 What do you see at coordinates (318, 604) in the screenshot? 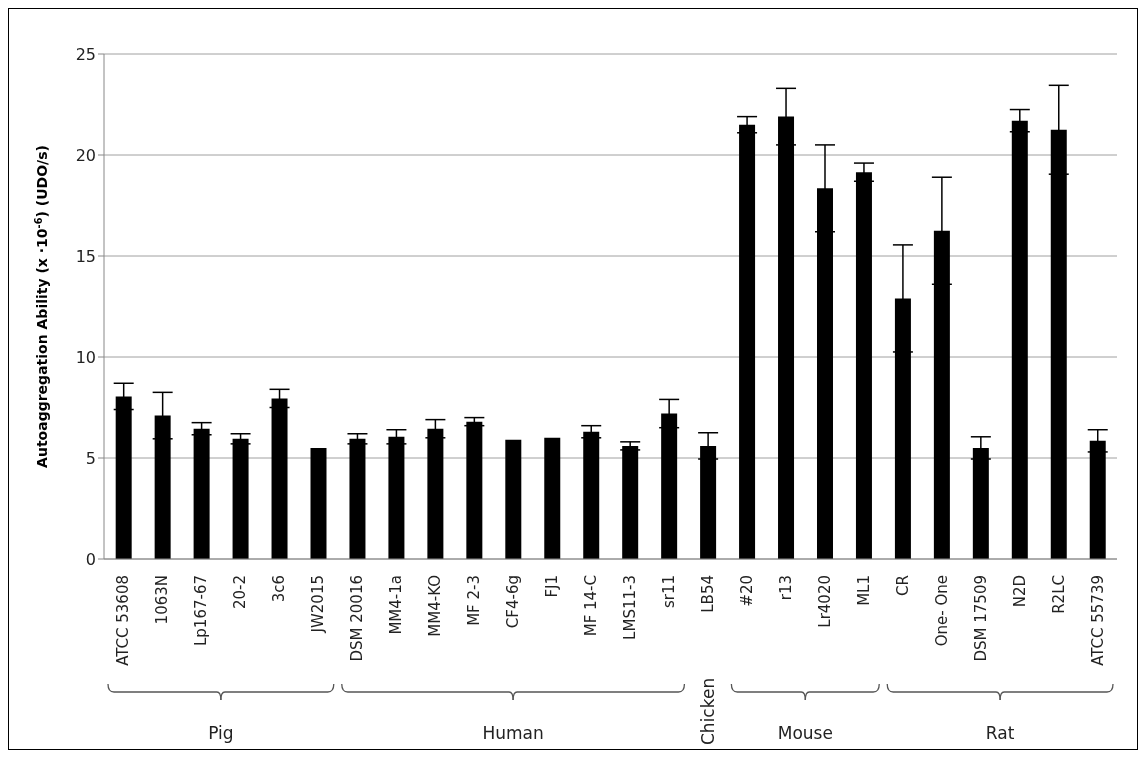
I see `x-tick-label: JW2015` at bounding box center [318, 604].